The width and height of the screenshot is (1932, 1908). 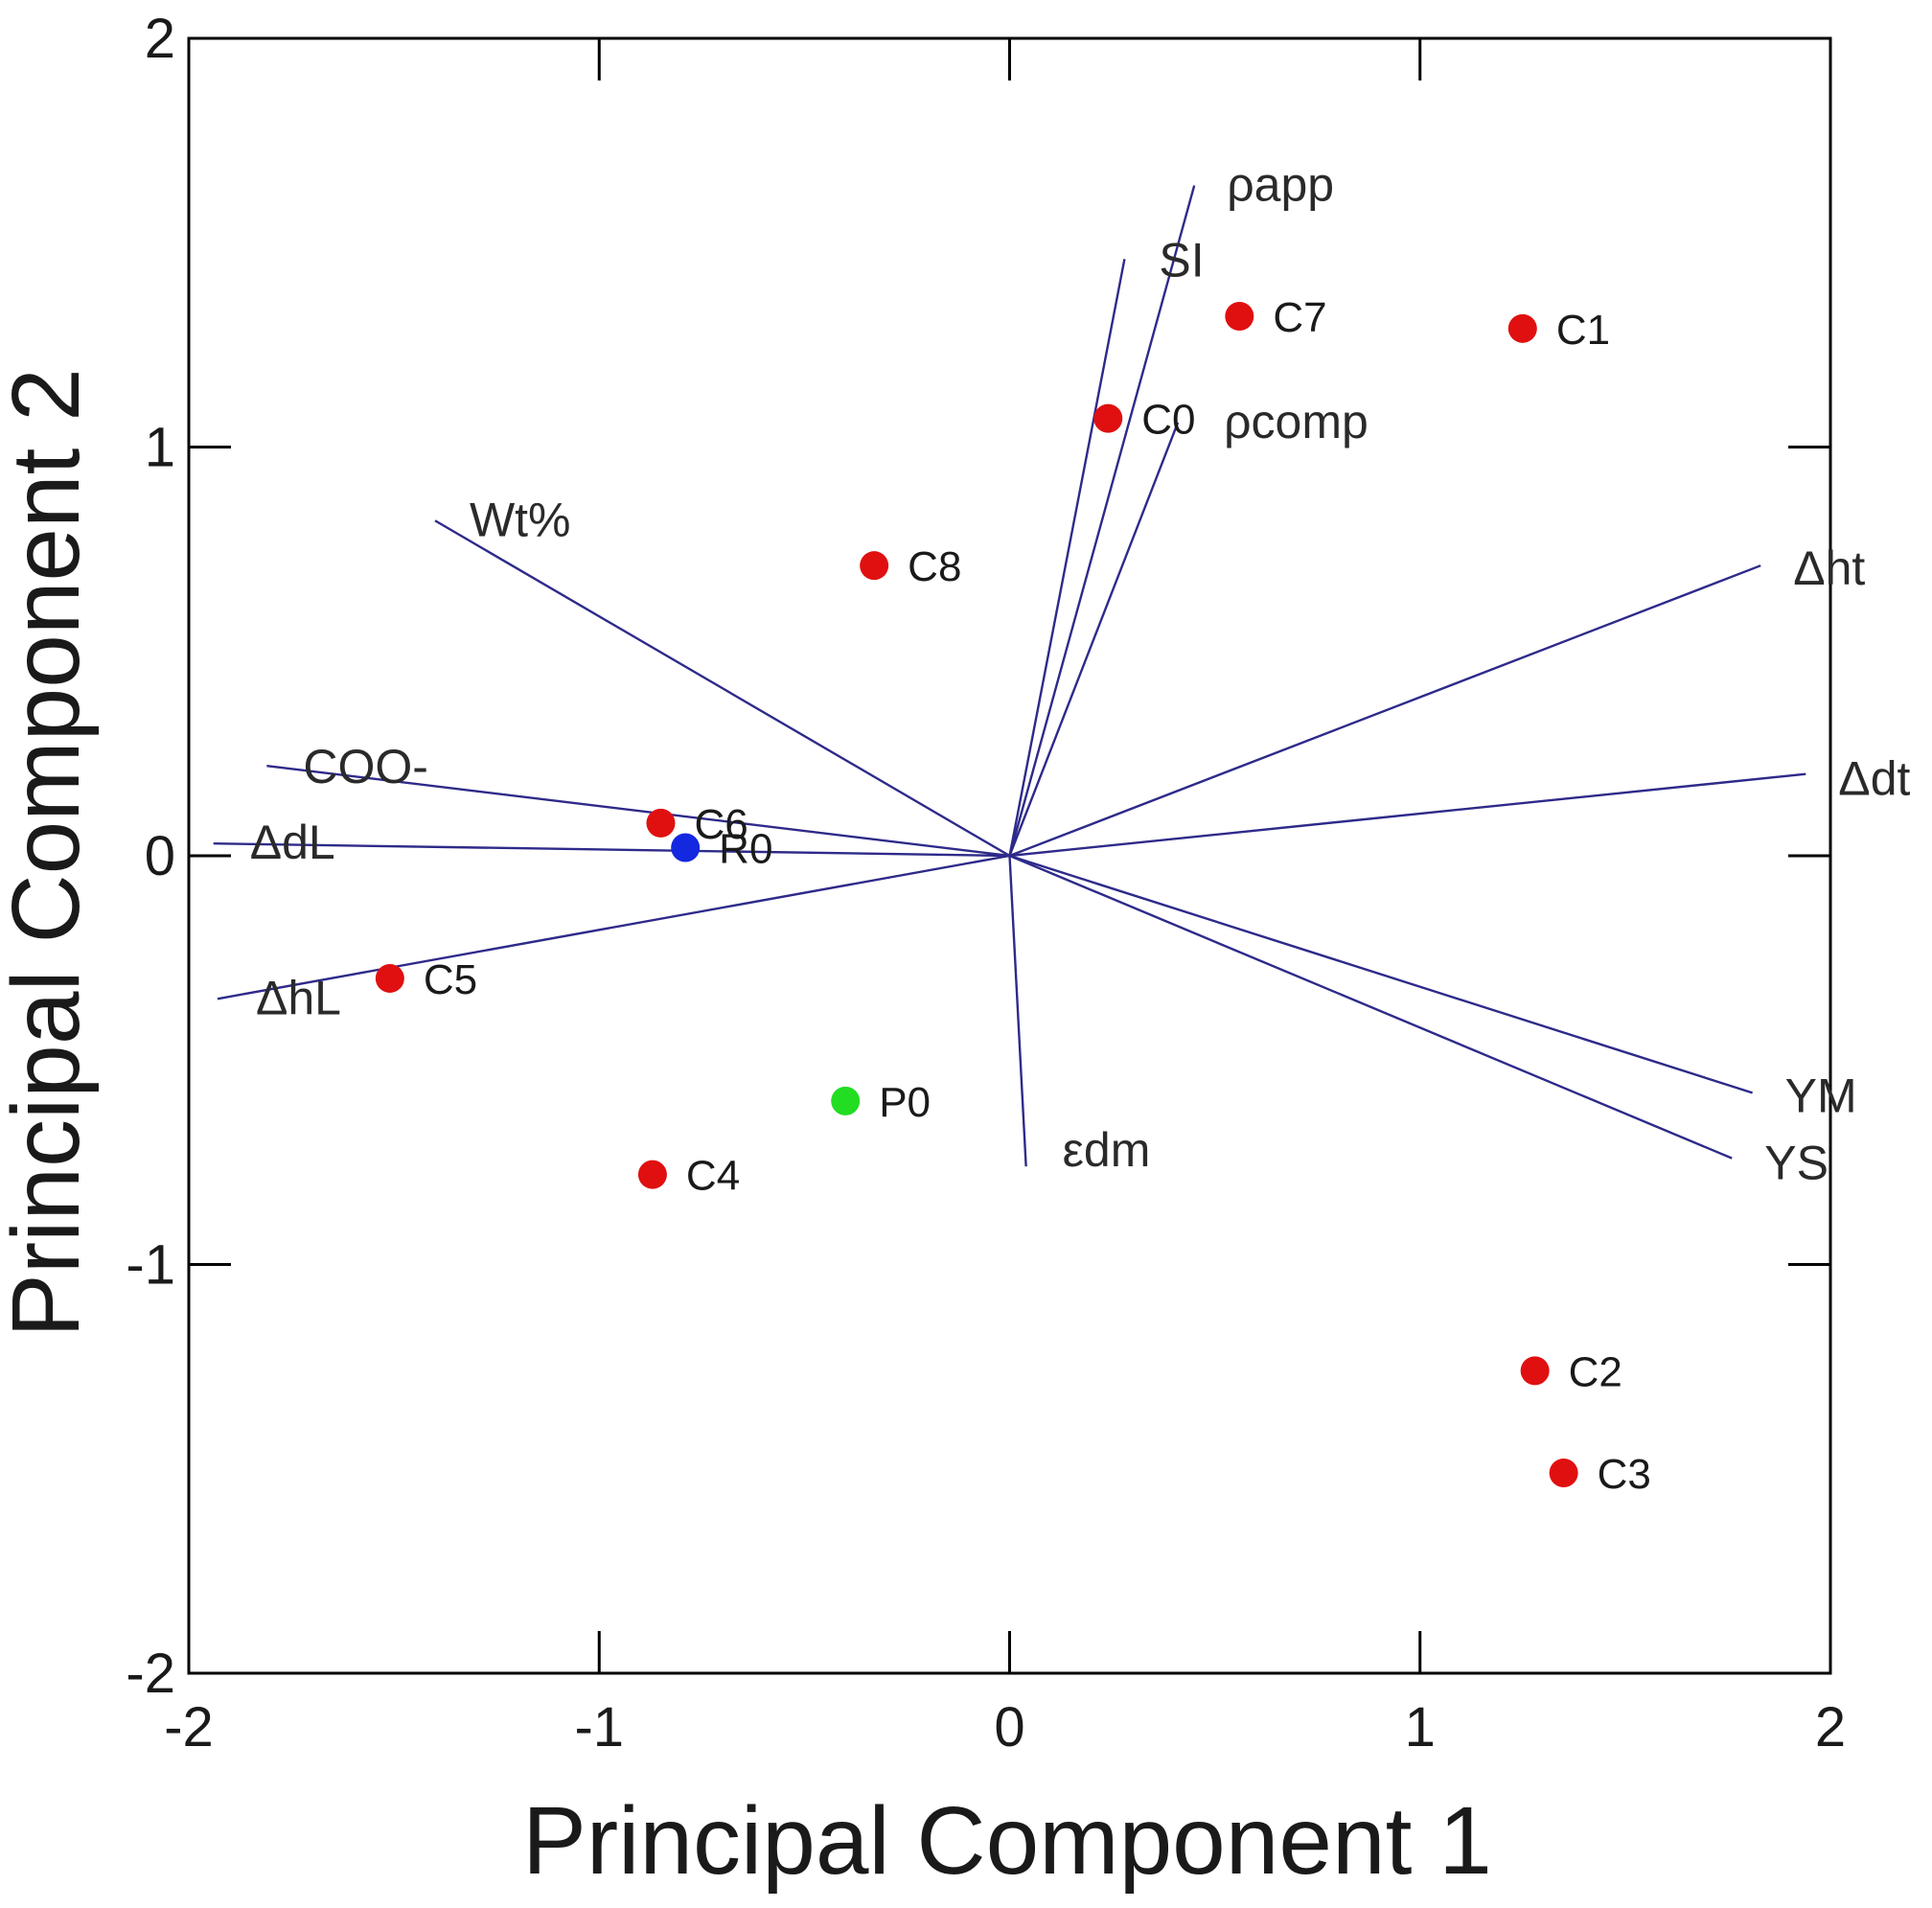 What do you see at coordinates (1181, 260) in the screenshot?
I see `loading-label: SI` at bounding box center [1181, 260].